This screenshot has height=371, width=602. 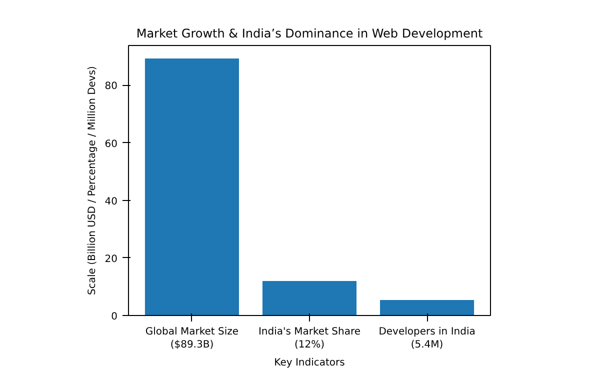 I want to click on y-tick-label: 60, so click(x=111, y=144).